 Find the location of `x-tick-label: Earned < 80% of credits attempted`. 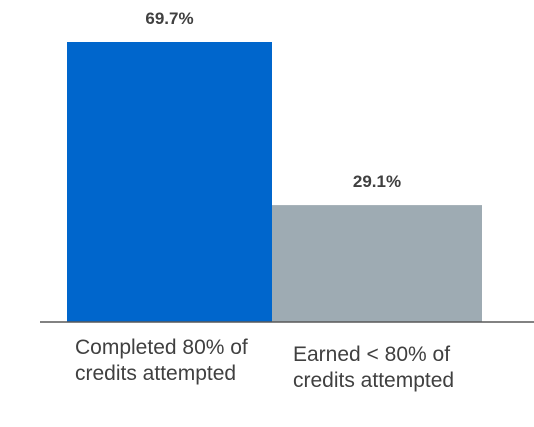

x-tick-label: Earned < 80% of credits attempted is located at coordinates (374, 367).